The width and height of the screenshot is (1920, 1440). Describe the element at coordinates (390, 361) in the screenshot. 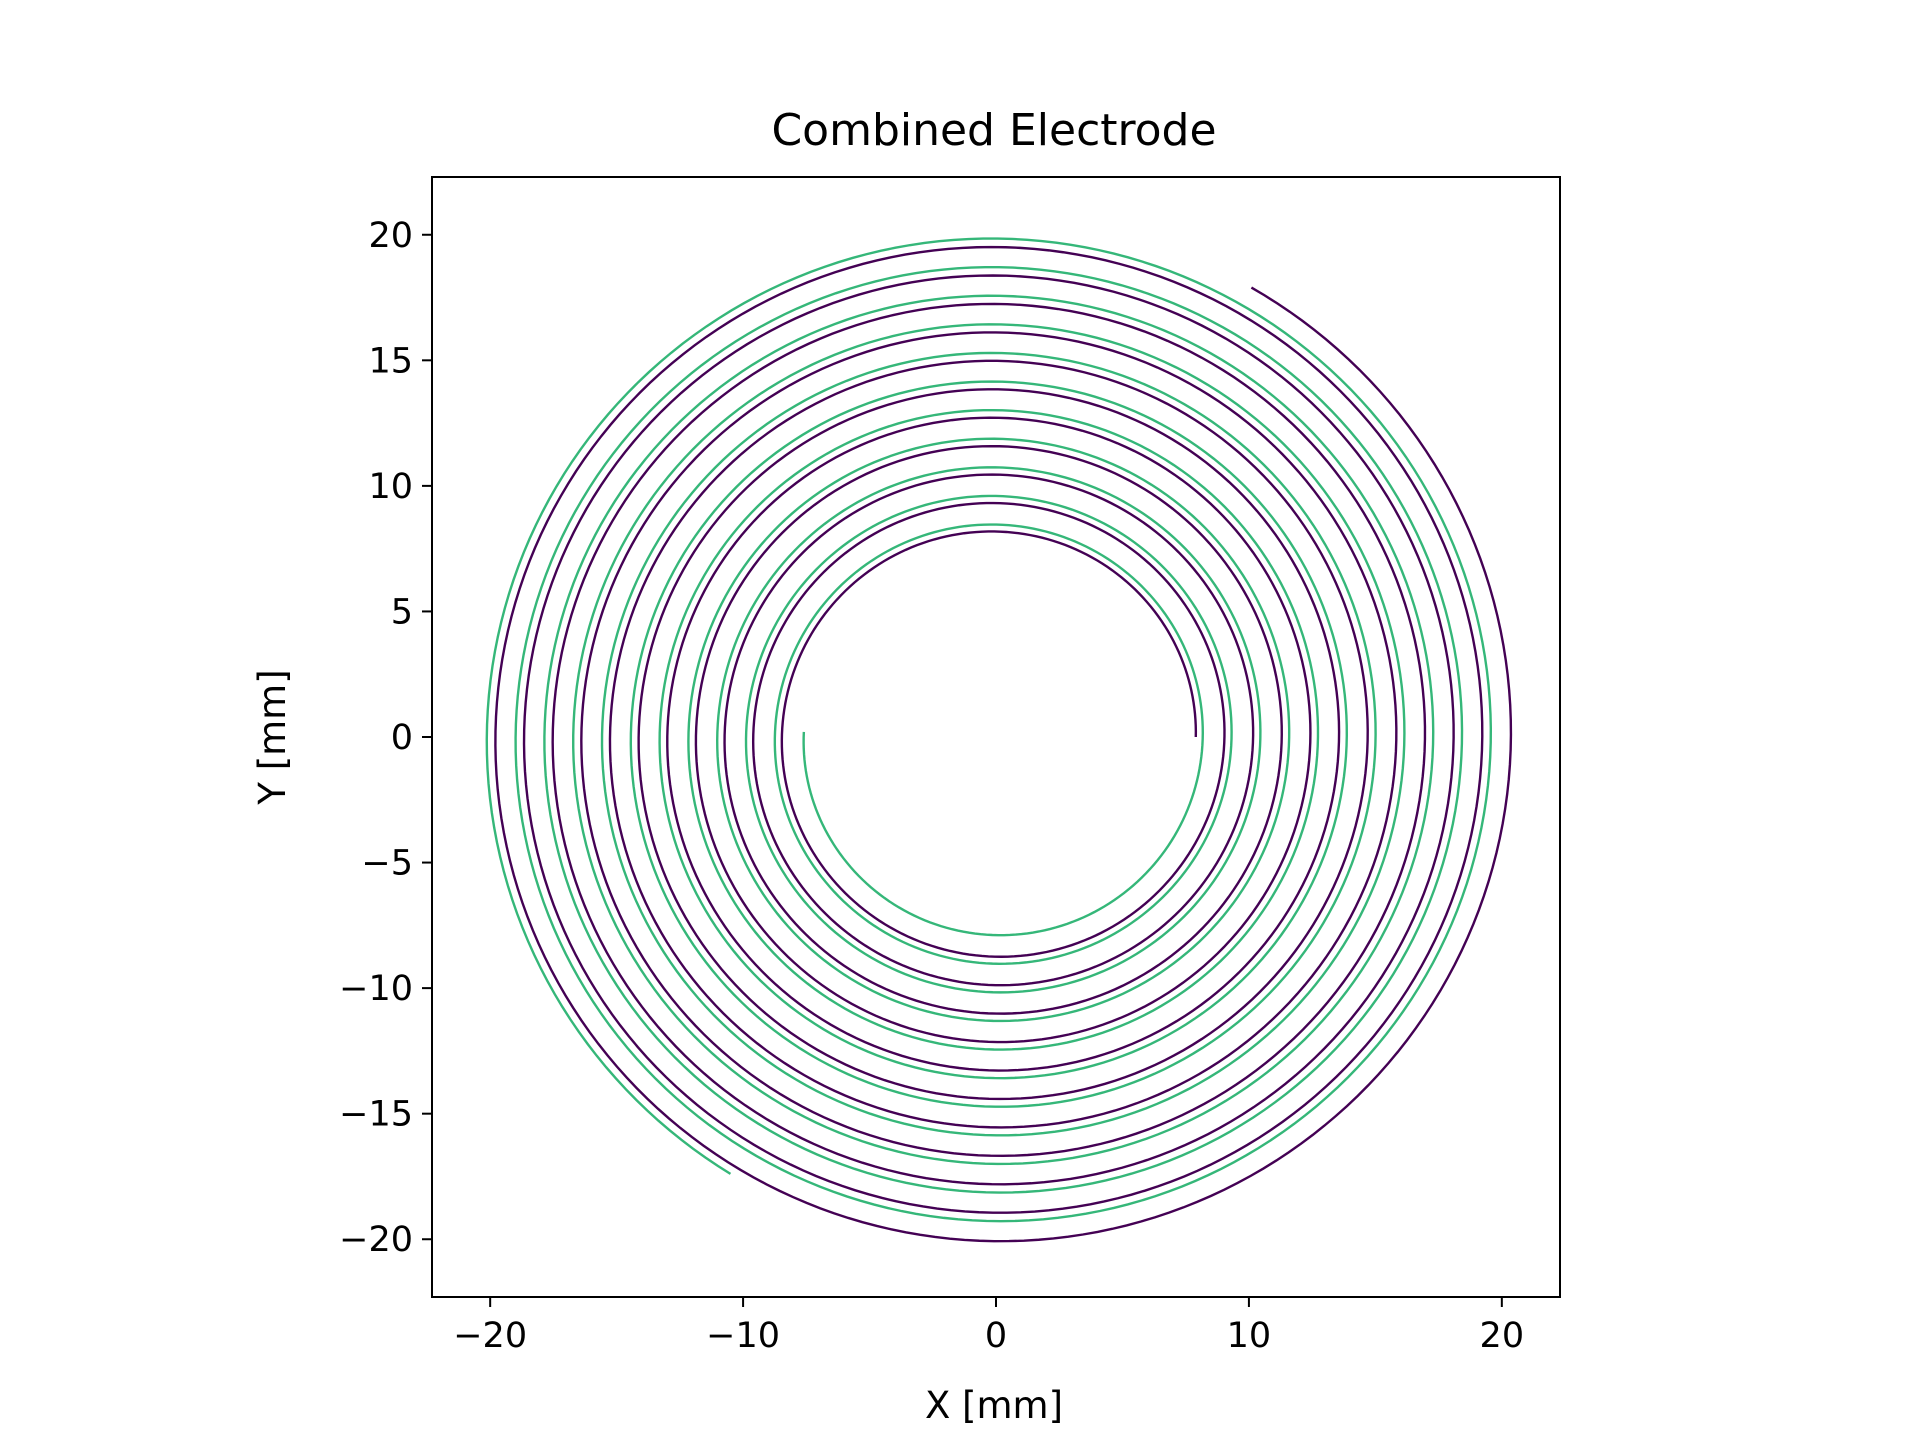

I see `y-tick-label: 15` at that location.